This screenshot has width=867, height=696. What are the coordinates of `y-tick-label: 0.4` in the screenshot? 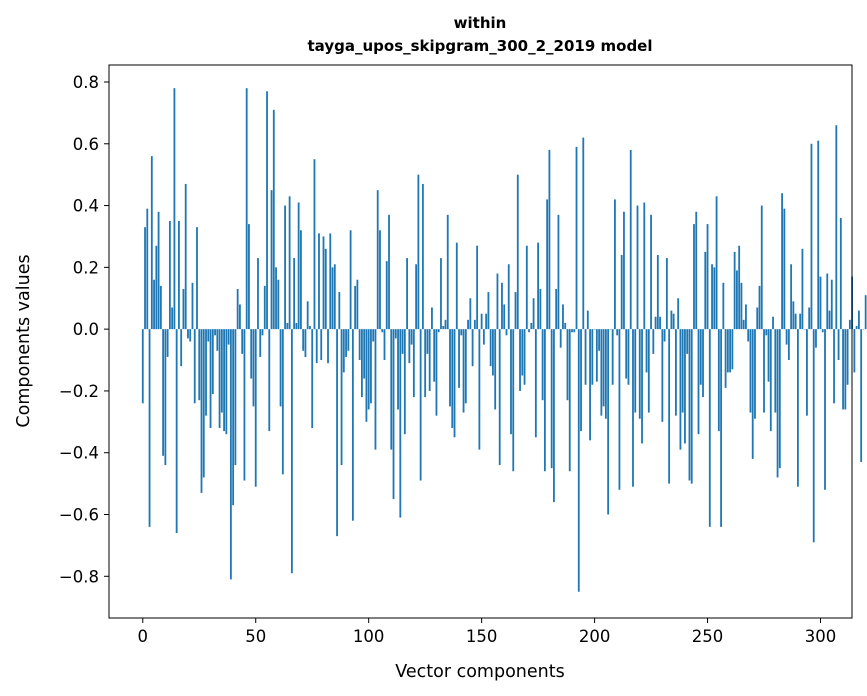 It's located at (86, 206).